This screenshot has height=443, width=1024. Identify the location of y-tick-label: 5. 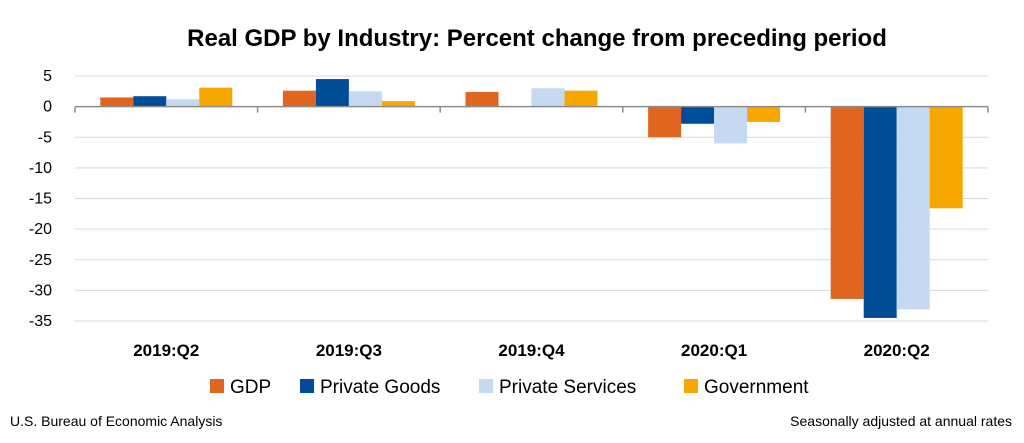
(47, 76).